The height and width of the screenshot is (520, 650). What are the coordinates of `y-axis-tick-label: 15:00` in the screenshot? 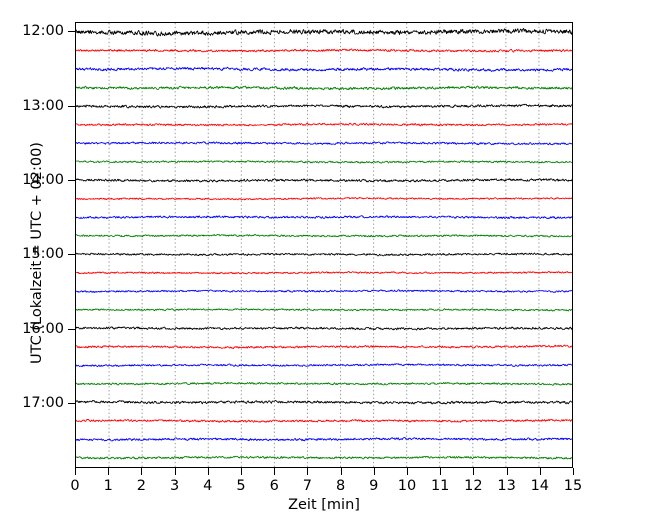 It's located at (43, 254).